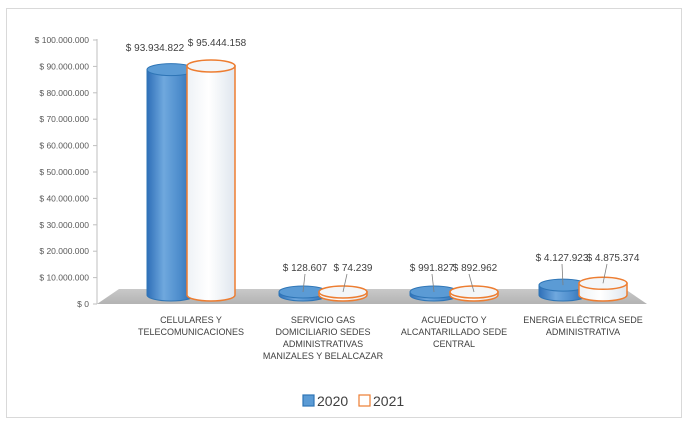 This screenshot has height=423, width=688. What do you see at coordinates (64, 225) in the screenshot?
I see `y-tick-label: $ 30.000.000` at bounding box center [64, 225].